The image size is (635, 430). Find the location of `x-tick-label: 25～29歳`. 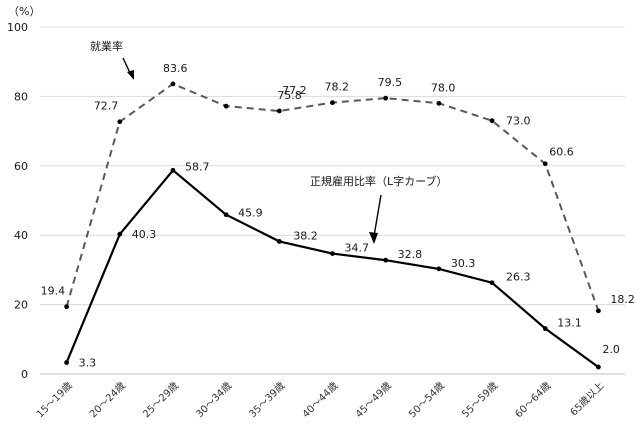

x-tick-label: 25～29歳 is located at coordinates (160, 400).